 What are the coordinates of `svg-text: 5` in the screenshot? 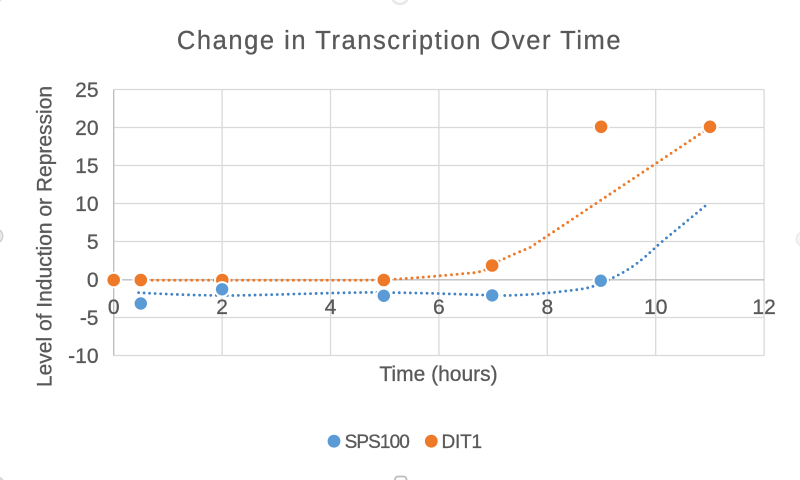 It's located at (93, 242).